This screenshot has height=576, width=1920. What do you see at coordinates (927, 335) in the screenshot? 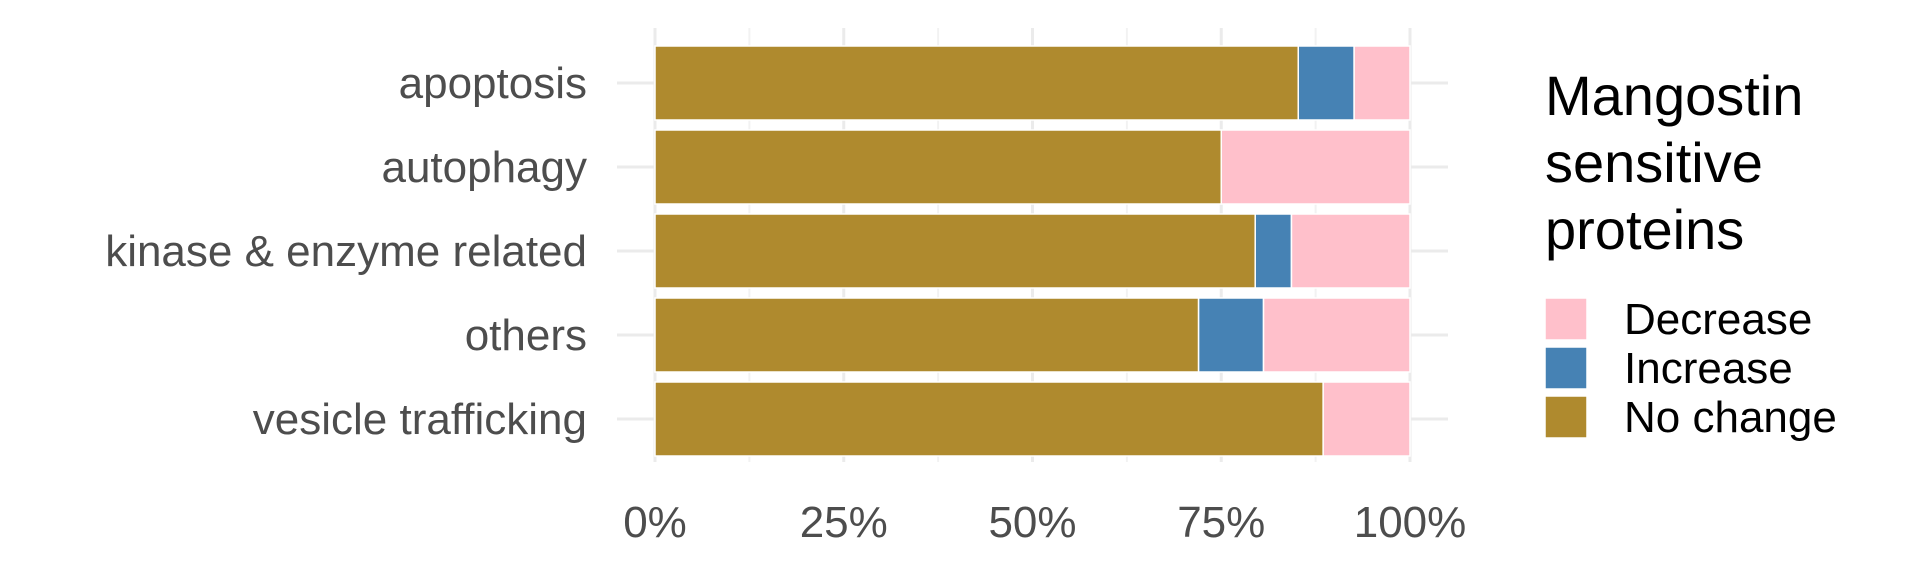
I see `bar-others-no-change` at bounding box center [927, 335].